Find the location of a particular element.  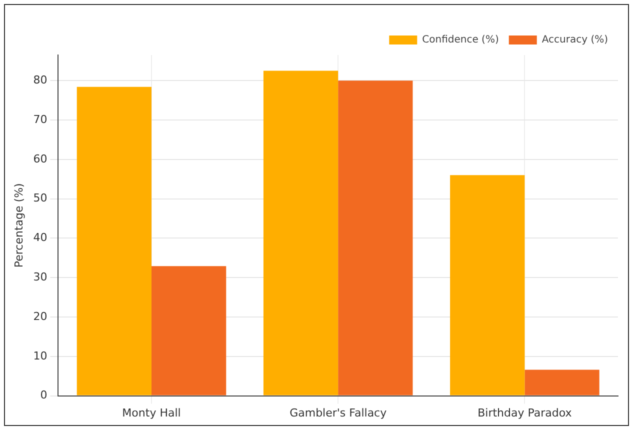

y-axis-title: Percentage (%) is located at coordinates (19, 225).